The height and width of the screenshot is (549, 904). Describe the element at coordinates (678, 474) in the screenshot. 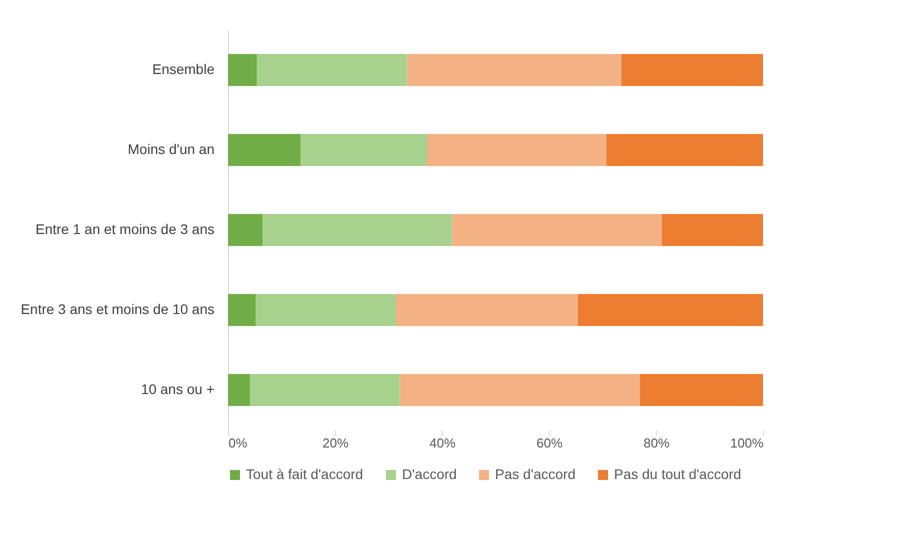

I see `legend-label: Pas du tout d'accord` at that location.